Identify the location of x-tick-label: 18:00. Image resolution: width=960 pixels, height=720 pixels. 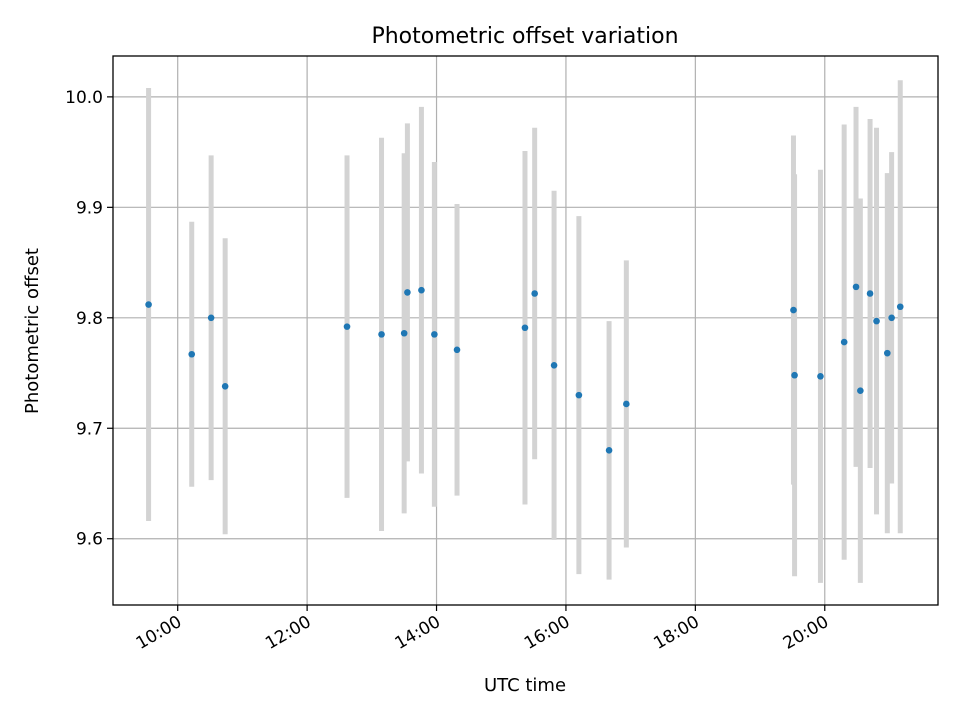
(676, 633).